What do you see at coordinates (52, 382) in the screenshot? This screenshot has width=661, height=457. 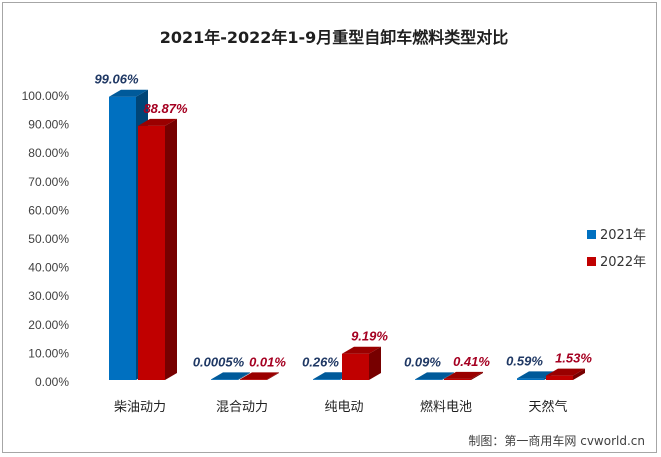 I see `y-tick-label: 0.00%` at bounding box center [52, 382].